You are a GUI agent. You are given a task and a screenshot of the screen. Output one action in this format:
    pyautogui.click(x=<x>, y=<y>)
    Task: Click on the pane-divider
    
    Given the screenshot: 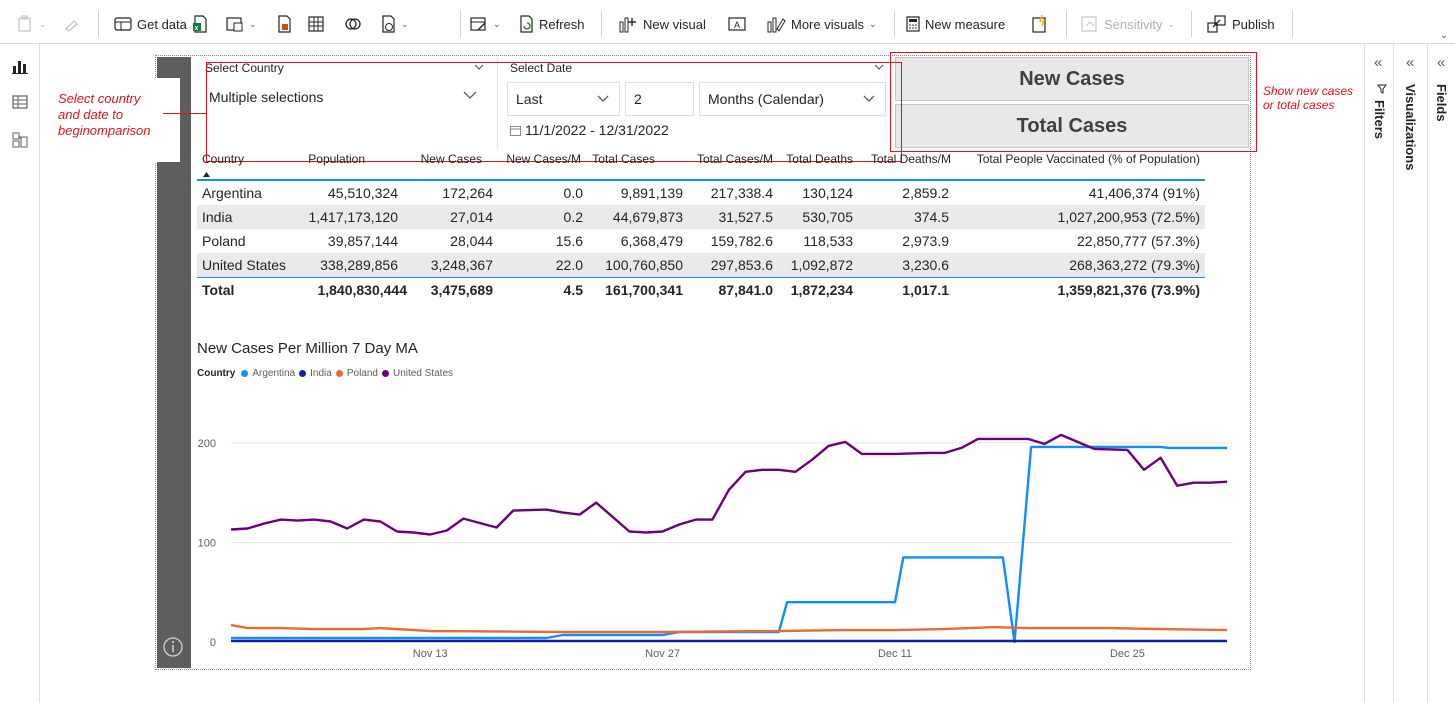 What is the action you would take?
    pyautogui.click(x=1427, y=373)
    